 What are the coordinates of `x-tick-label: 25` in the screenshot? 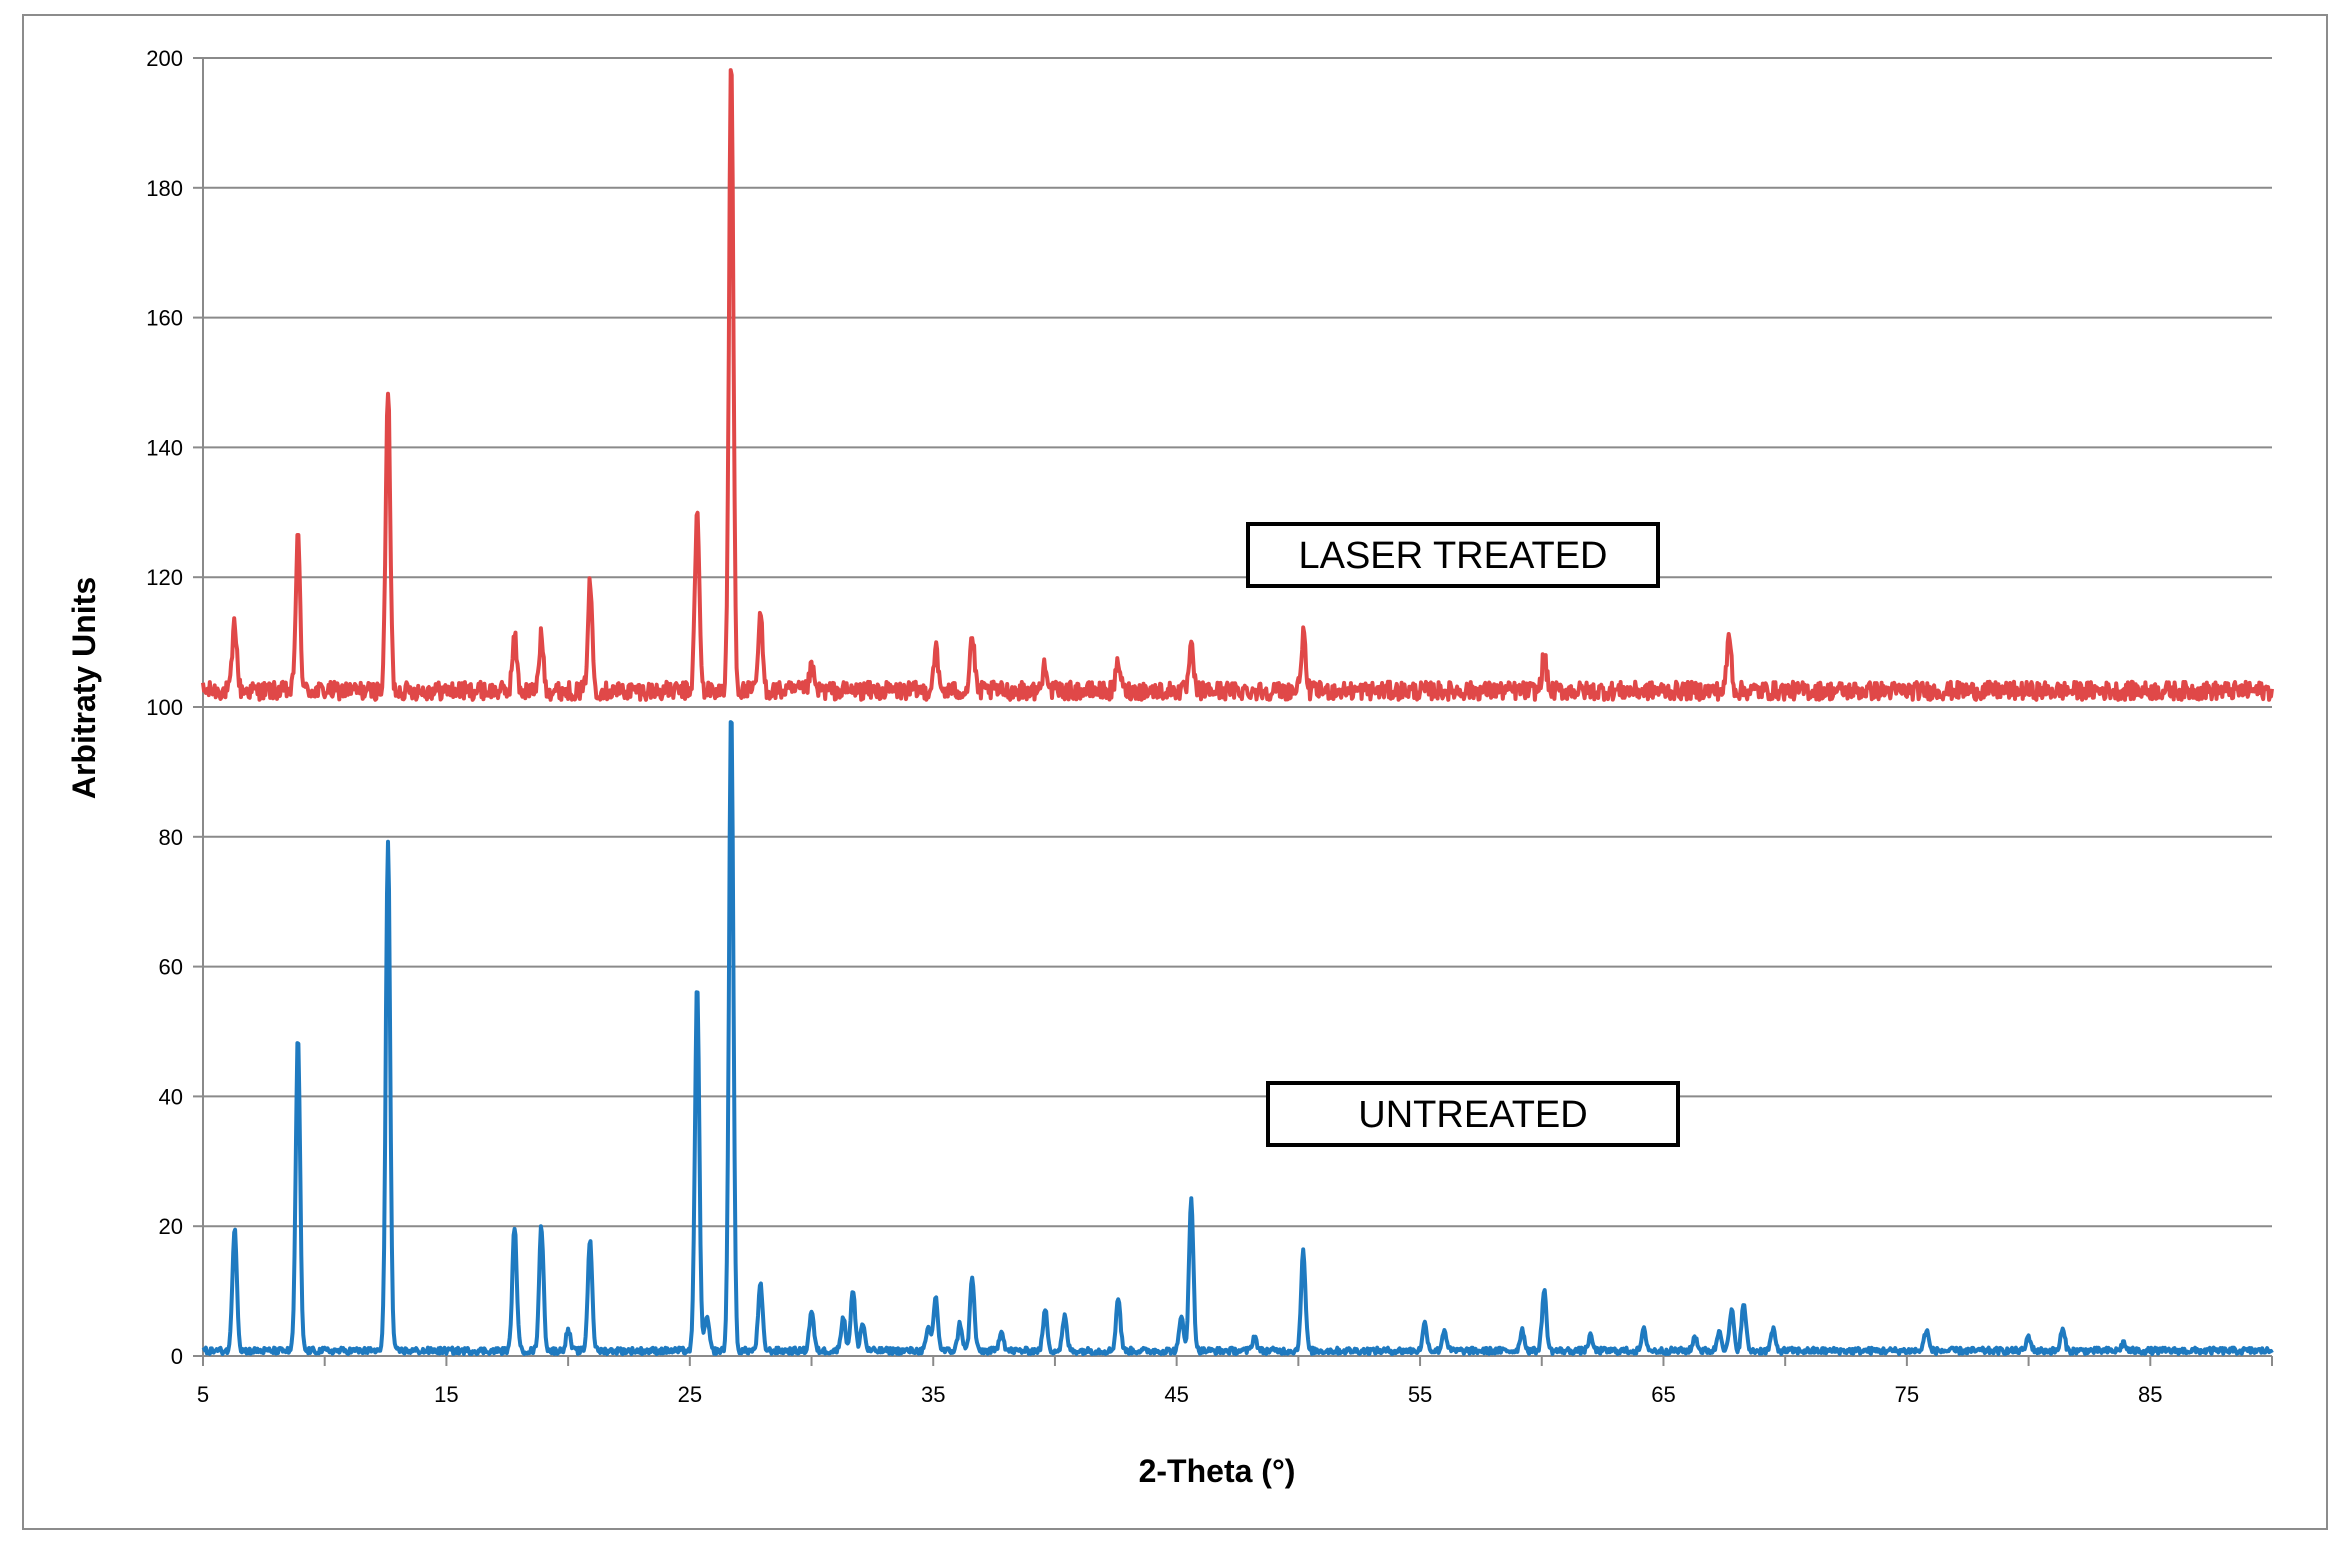 It's located at (690, 1394).